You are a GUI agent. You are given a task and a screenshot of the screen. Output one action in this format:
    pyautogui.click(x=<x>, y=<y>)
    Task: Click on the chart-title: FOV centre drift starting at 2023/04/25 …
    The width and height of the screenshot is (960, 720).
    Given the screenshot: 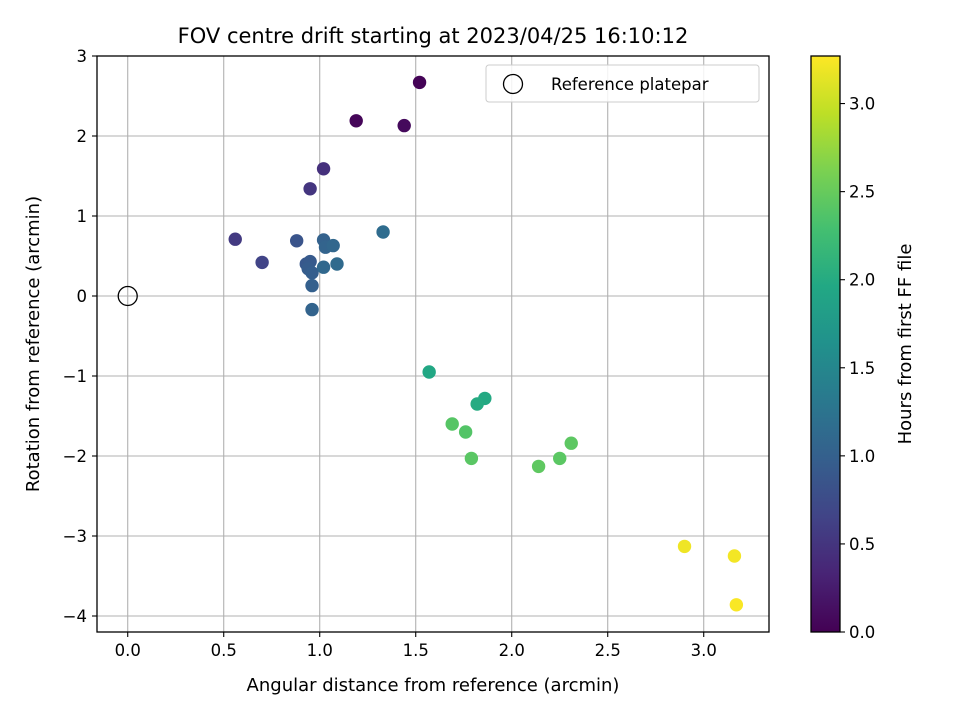 What is the action you would take?
    pyautogui.click(x=433, y=36)
    